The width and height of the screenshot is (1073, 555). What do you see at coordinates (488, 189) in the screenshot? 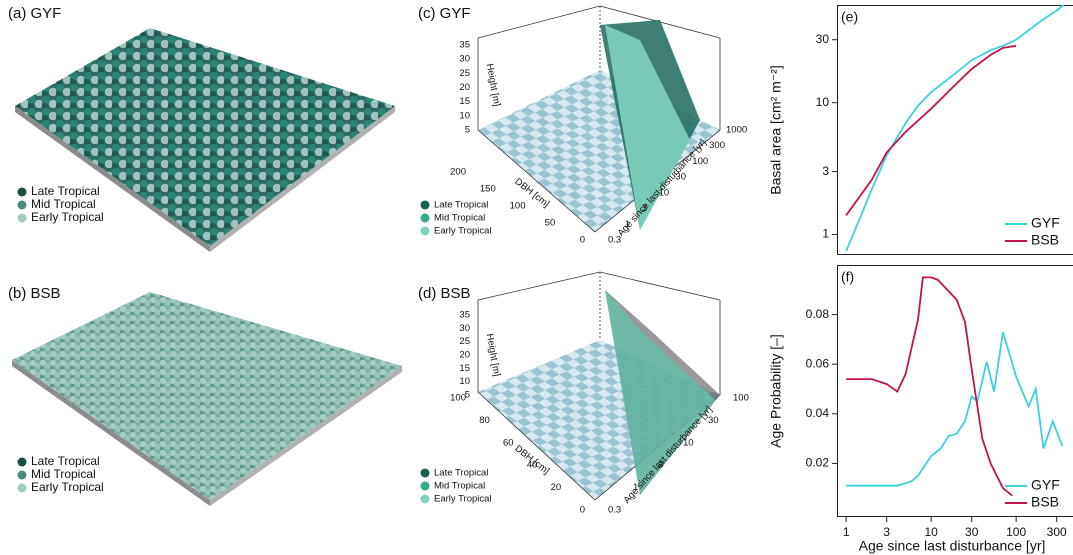
I see `y-tick-label: 150` at bounding box center [488, 189].